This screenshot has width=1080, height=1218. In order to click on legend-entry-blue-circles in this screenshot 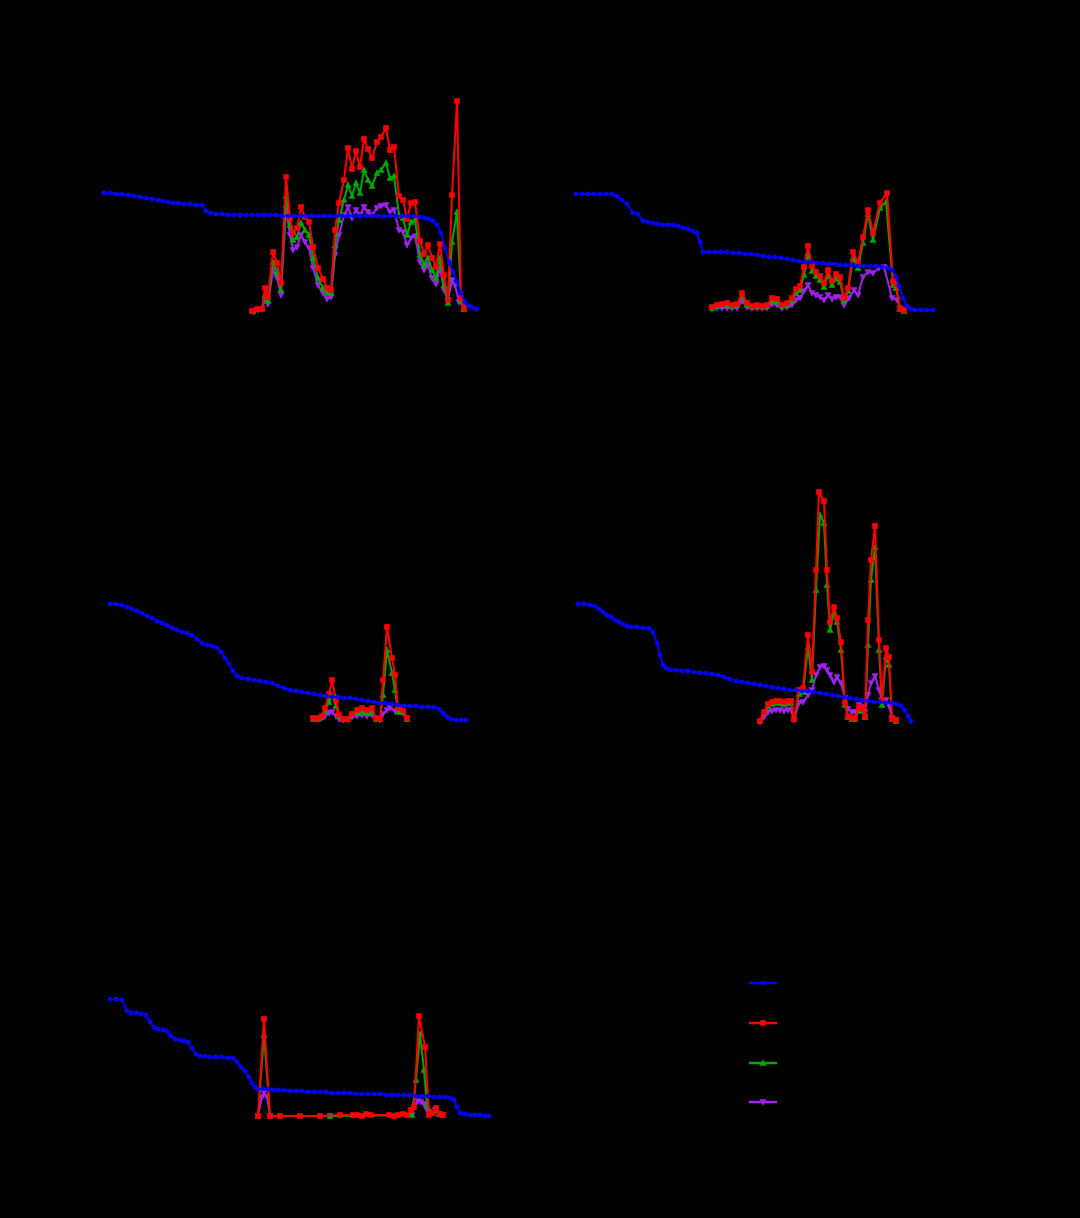, I will do `click(763, 983)`.